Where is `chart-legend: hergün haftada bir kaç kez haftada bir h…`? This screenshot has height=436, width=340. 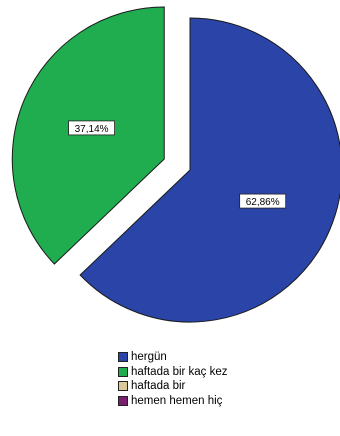
chart-legend: hergün haftada bir kaç kez haftada bir h… is located at coordinates (173, 379).